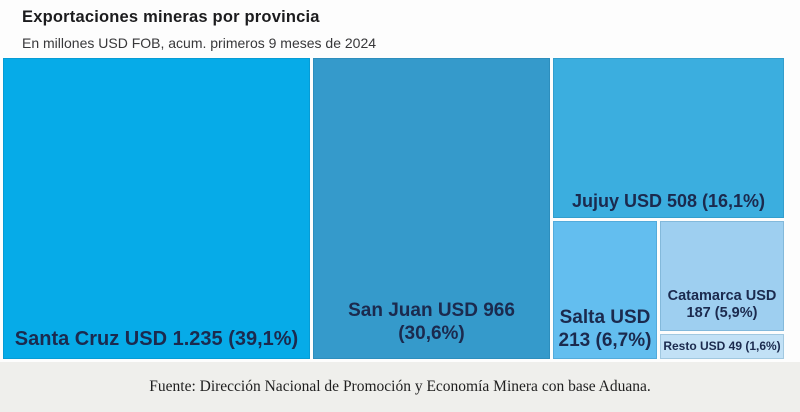 The image size is (800, 412). What do you see at coordinates (605, 318) in the screenshot?
I see `tile-label: Salta USD` at bounding box center [605, 318].